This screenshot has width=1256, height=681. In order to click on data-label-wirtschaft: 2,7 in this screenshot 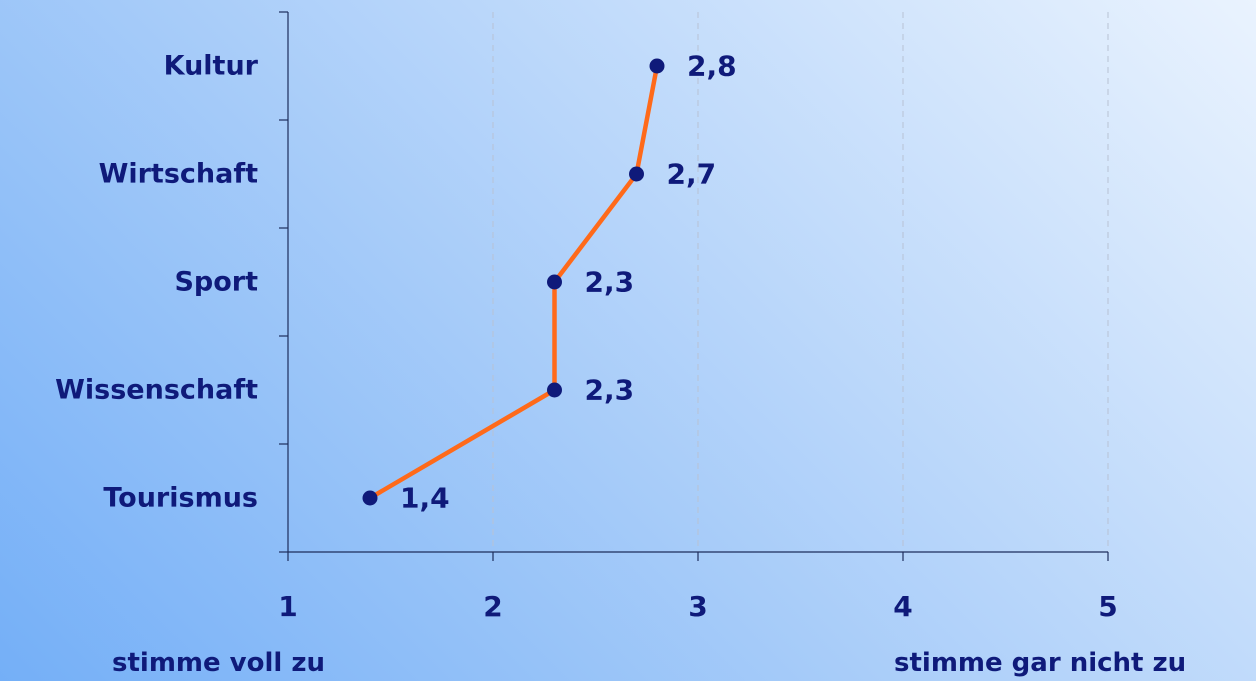, I will do `click(692, 174)`.